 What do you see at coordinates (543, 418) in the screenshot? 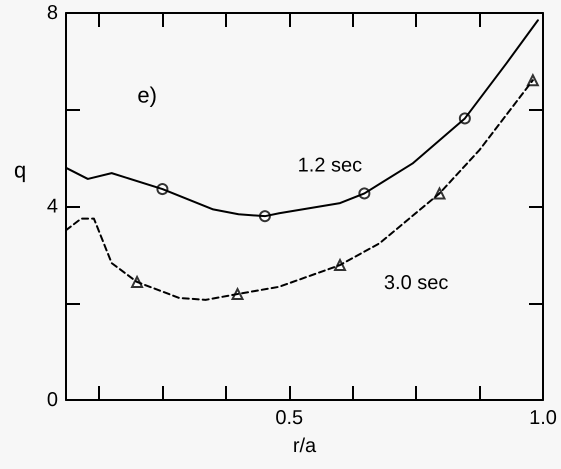
I see `x-tick-label: 1.0` at bounding box center [543, 418].